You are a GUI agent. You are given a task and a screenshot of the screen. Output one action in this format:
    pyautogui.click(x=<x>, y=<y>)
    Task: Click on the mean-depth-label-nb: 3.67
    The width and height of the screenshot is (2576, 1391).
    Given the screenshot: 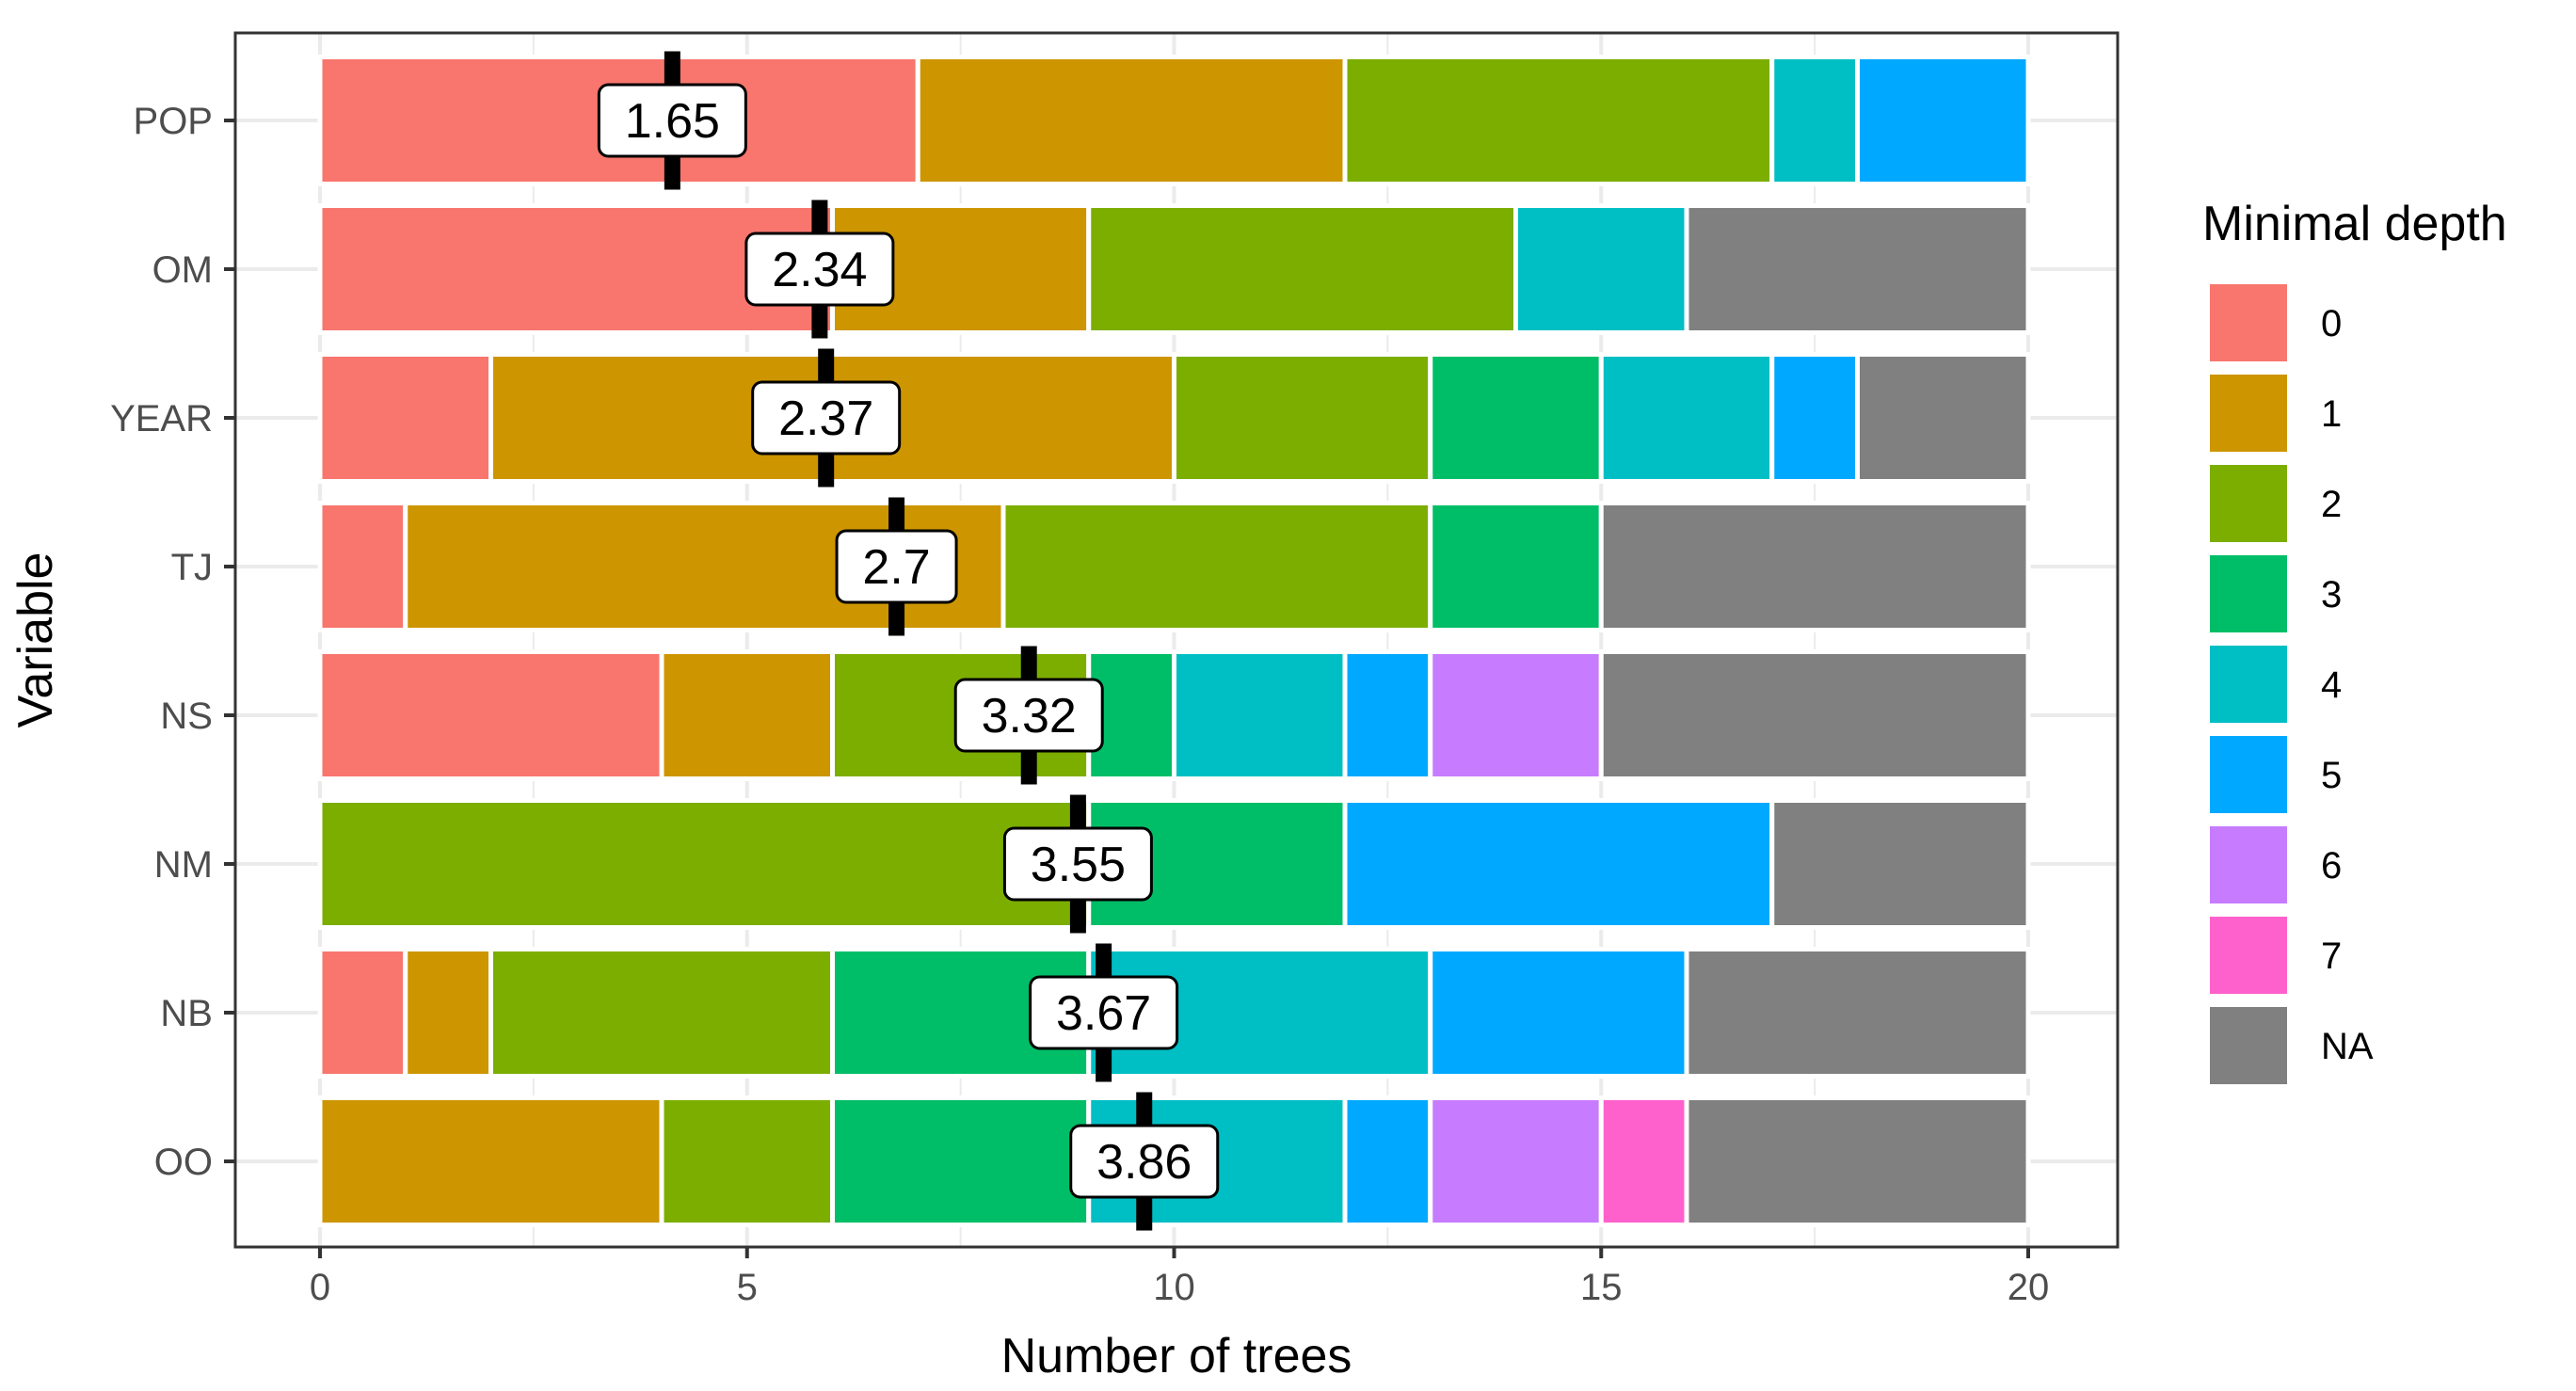 What is the action you would take?
    pyautogui.click(x=1103, y=1014)
    